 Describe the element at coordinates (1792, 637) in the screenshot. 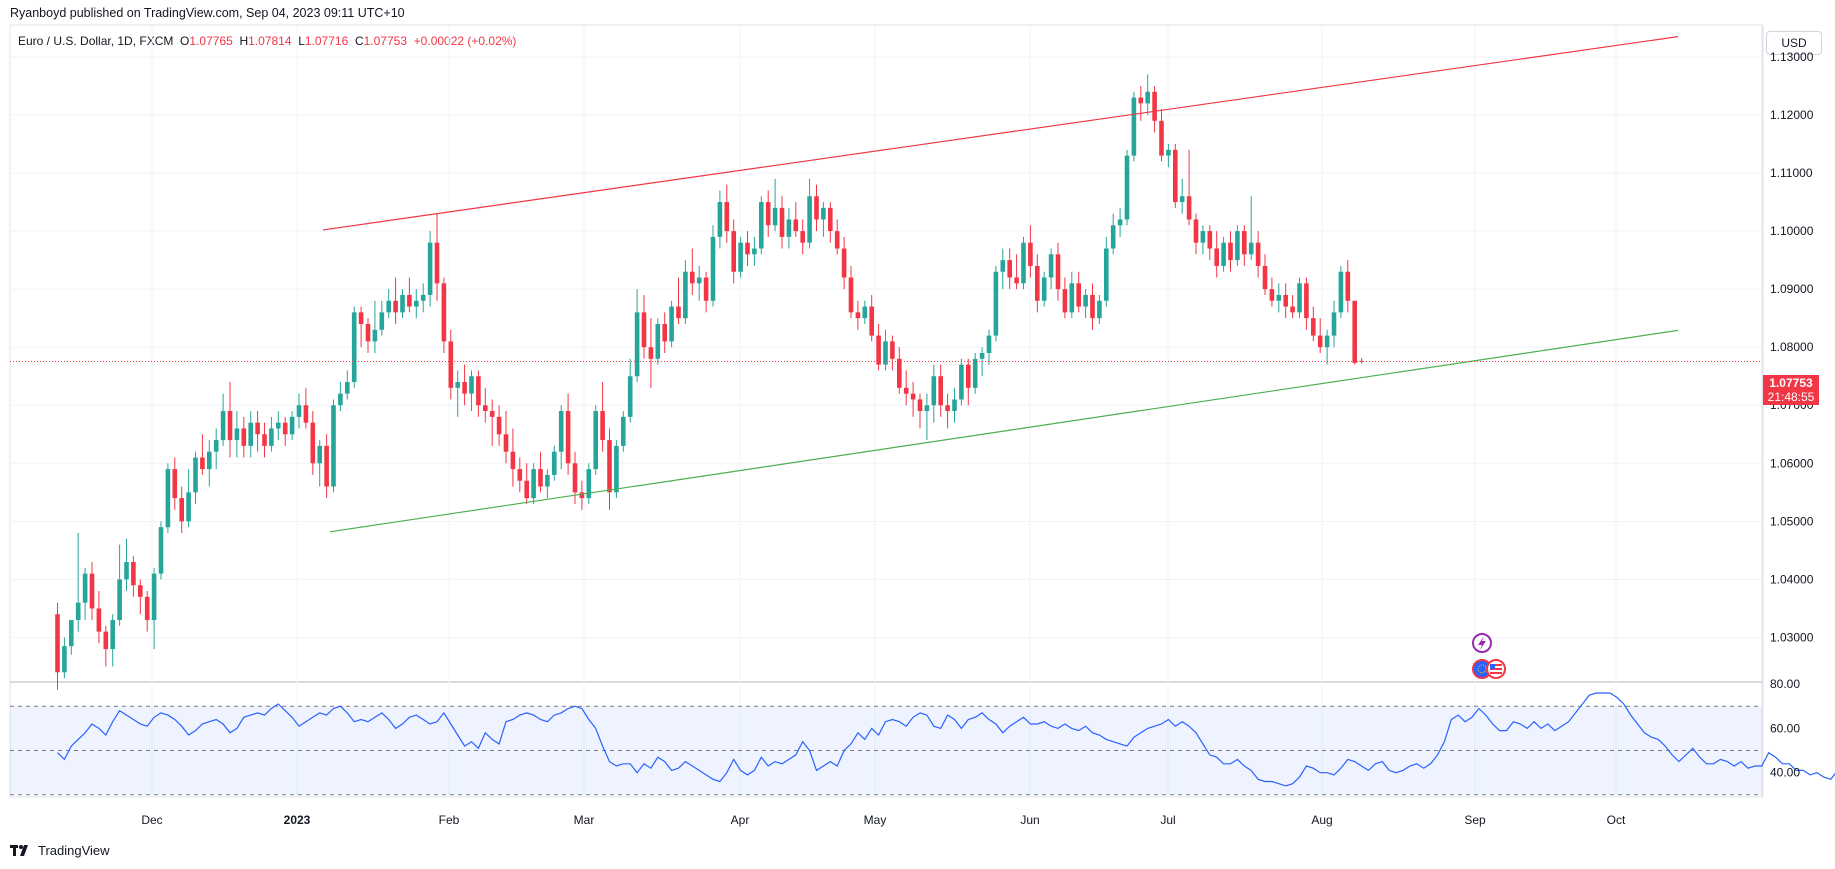

I see `price-tick-label: 1.03000` at that location.